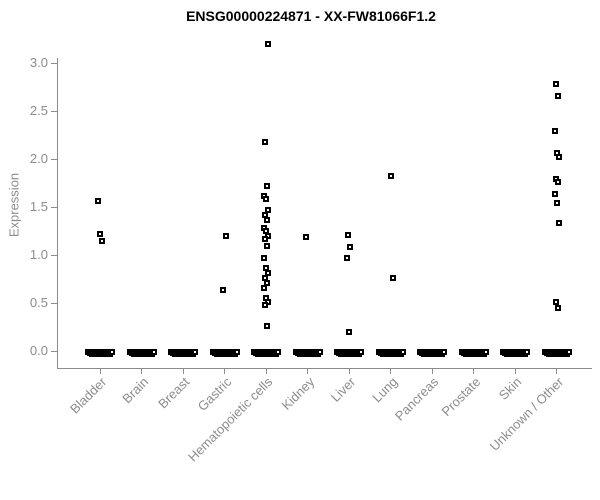 This screenshot has width=600, height=500. I want to click on y-tick-label: 0.5, so click(38, 302).